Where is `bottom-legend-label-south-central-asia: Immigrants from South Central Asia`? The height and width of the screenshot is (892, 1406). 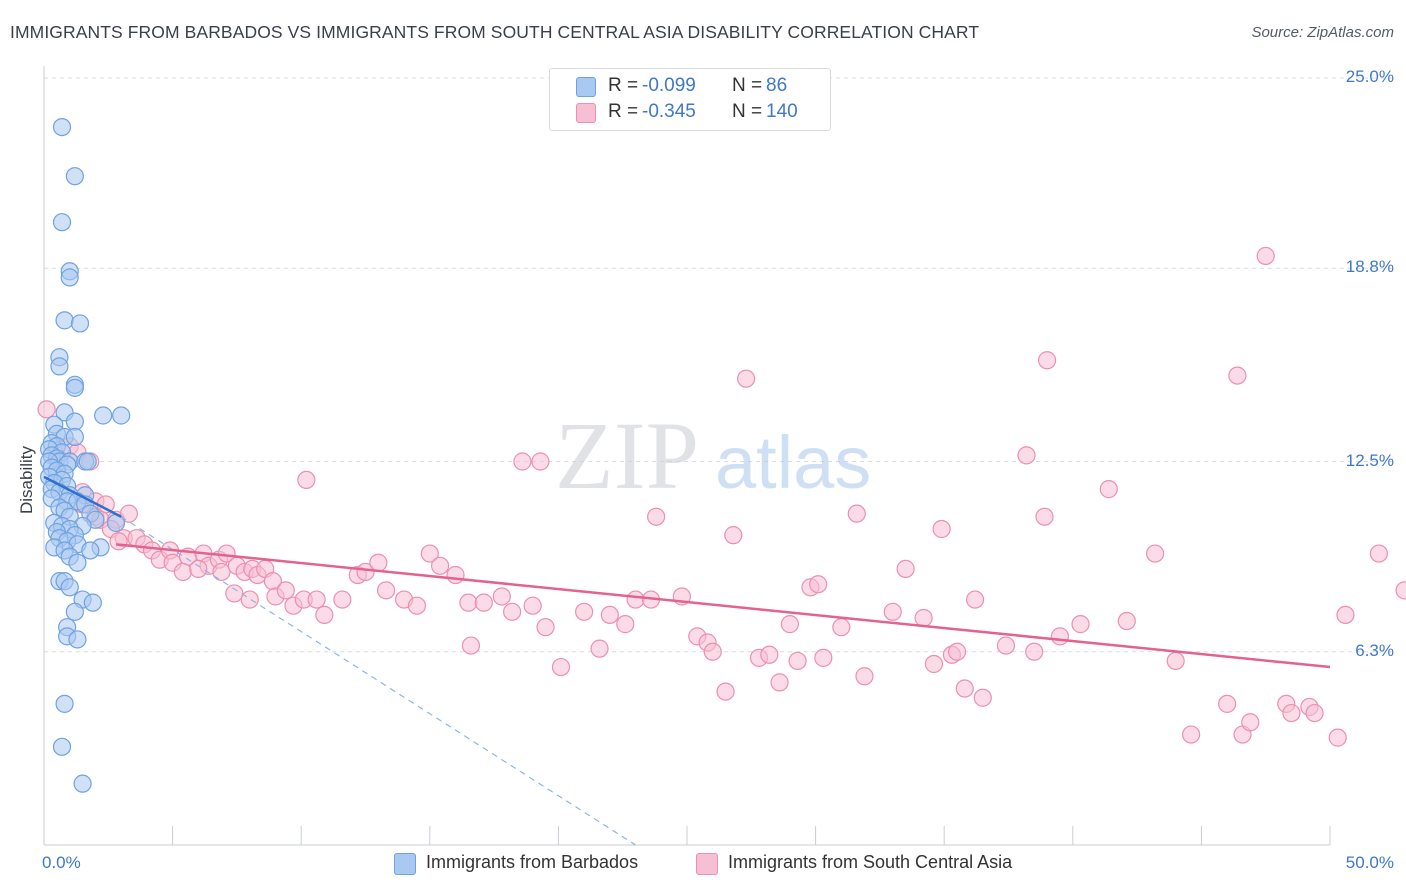 bottom-legend-label-south-central-asia: Immigrants from South Central Asia is located at coordinates (870, 862).